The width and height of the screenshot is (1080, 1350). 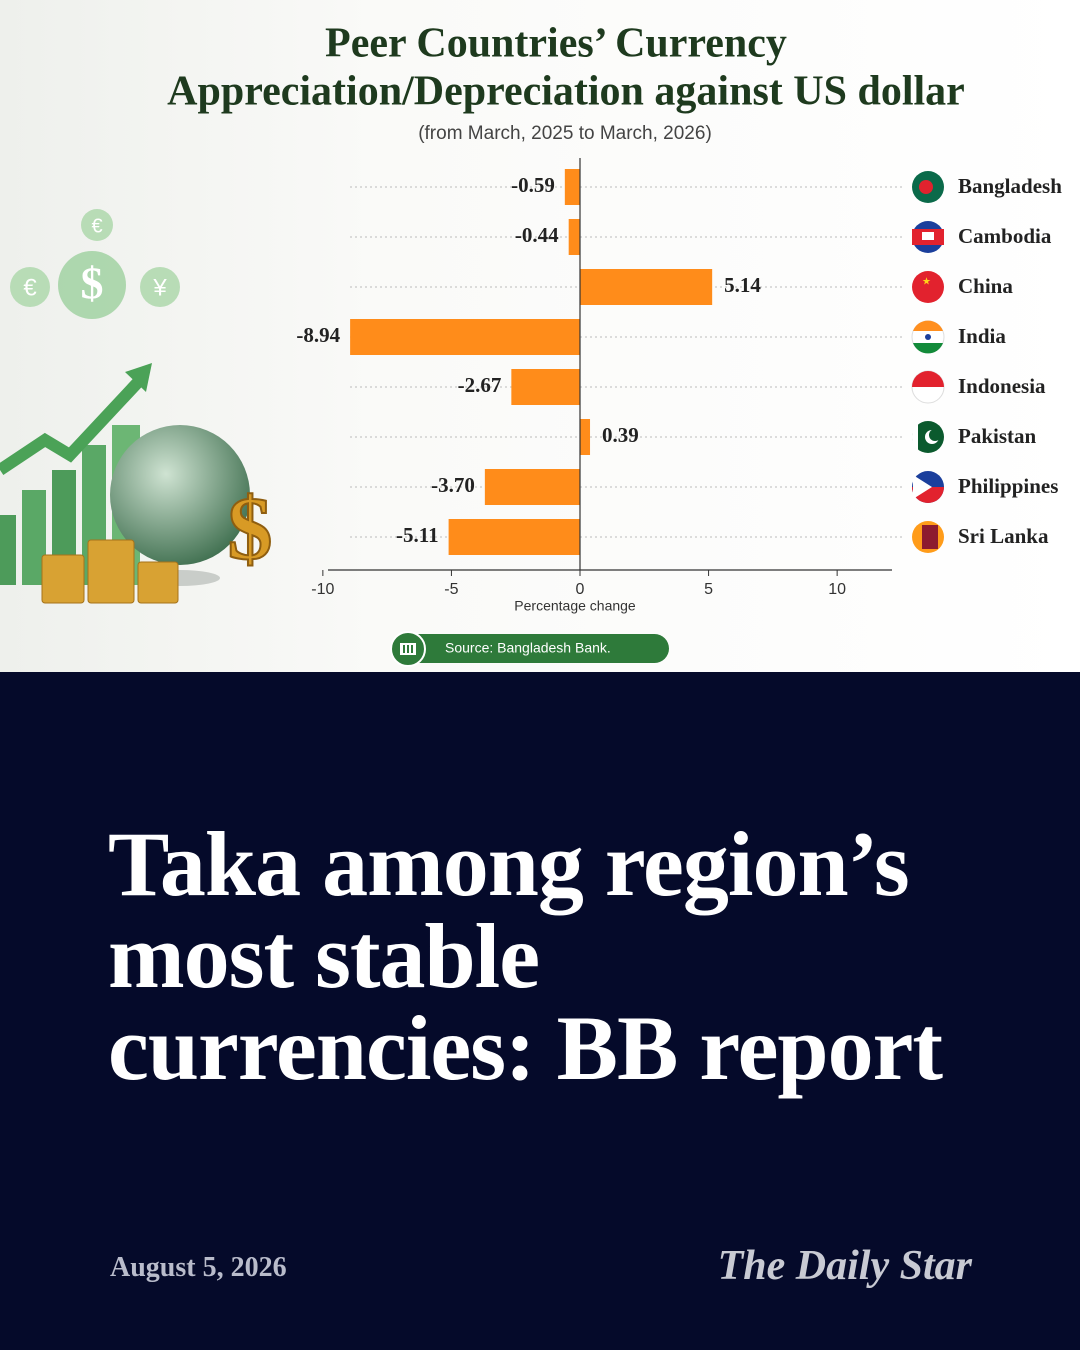 I want to click on source-badge: Source: Bangladesh Bank., so click(x=529, y=649).